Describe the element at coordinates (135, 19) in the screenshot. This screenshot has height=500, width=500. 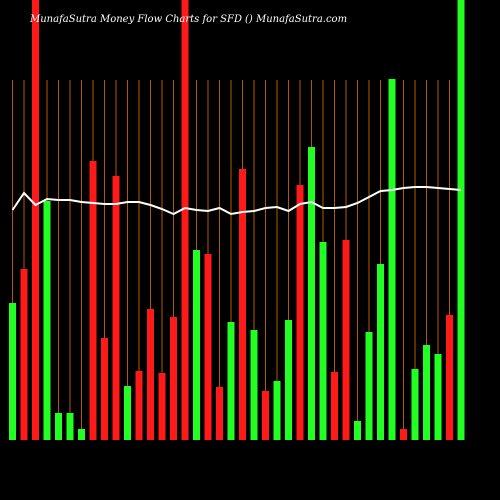
I see `chart-title: MunafaSutra Money Flow Charts for SFD` at that location.